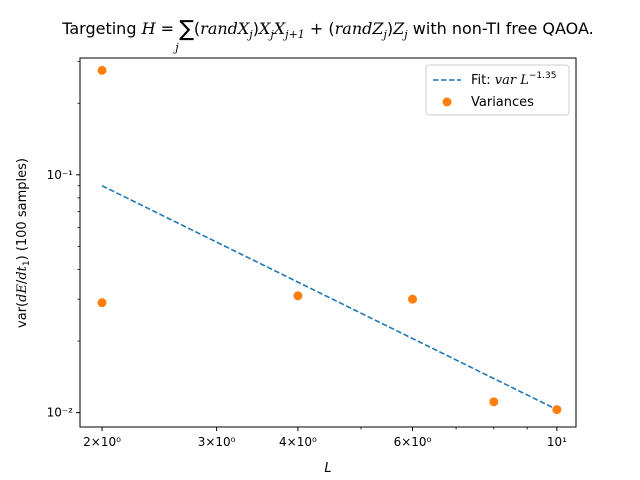 The width and height of the screenshot is (640, 480). I want to click on x-tick-label: 2×10⁰, so click(102, 442).